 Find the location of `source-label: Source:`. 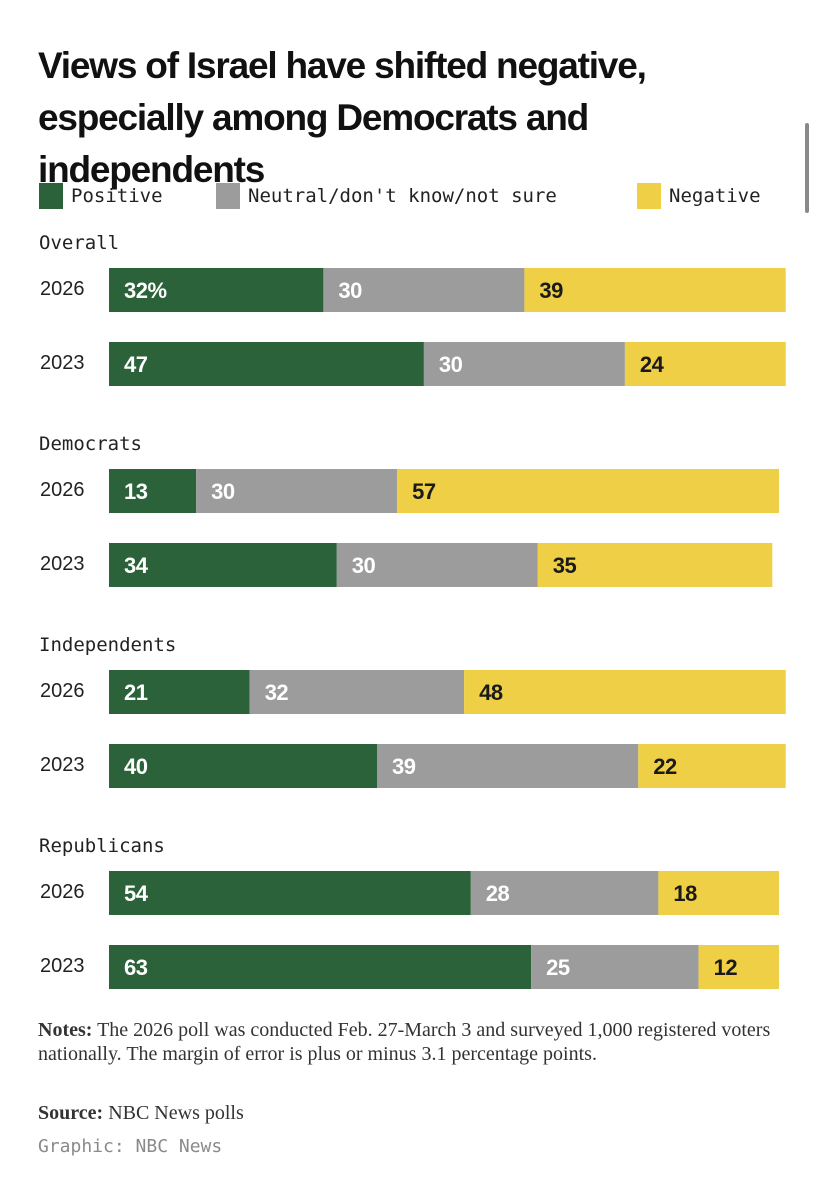

source-label: Source: is located at coordinates (71, 1113).